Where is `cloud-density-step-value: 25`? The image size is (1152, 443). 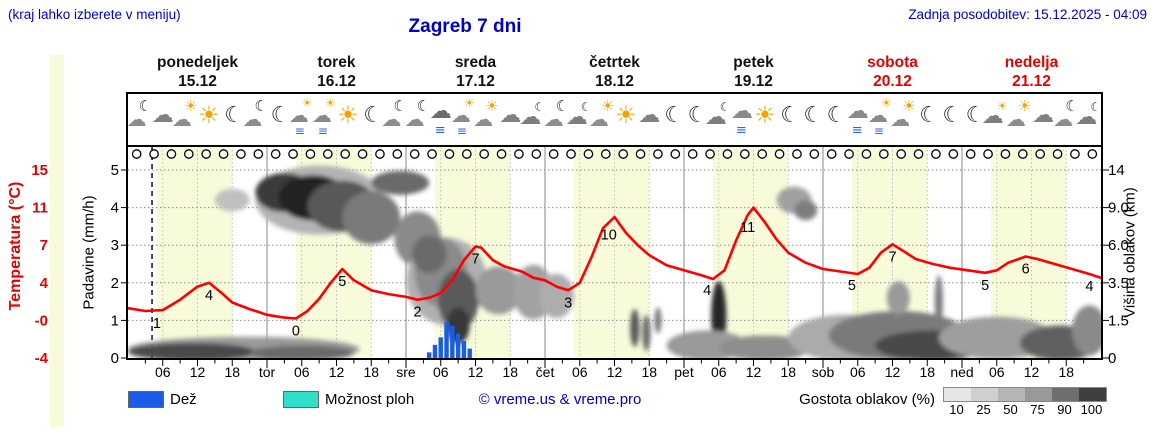 cloud-density-step-value: 25 is located at coordinates (983, 409).